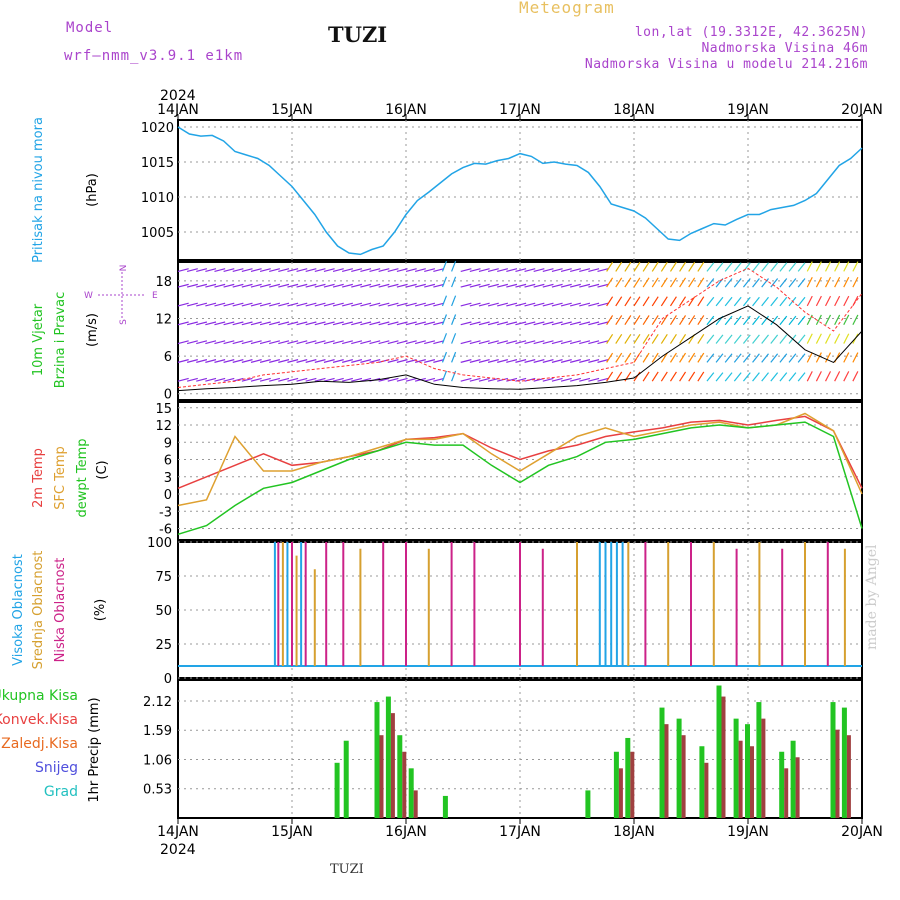  What do you see at coordinates (61, 792) in the screenshot?
I see `precip-legend-4: Grad` at bounding box center [61, 792].